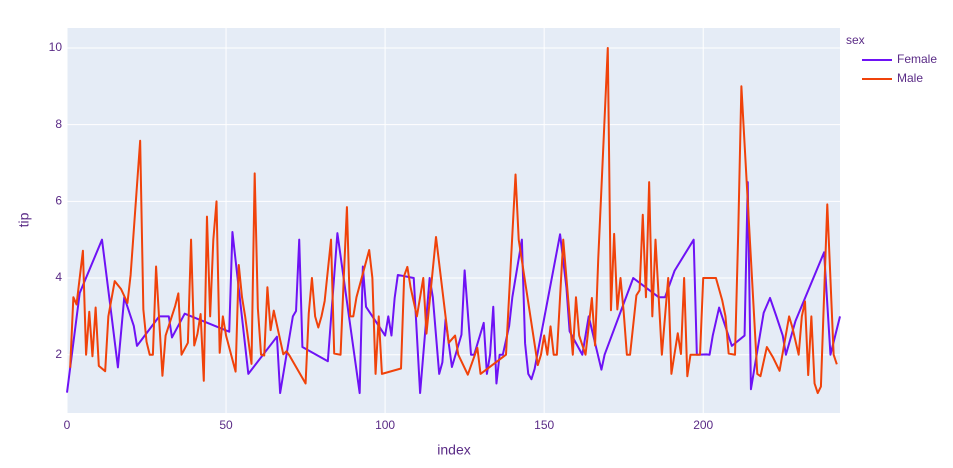 The width and height of the screenshot is (953, 468). I want to click on x-tick-label: 50, so click(226, 425).